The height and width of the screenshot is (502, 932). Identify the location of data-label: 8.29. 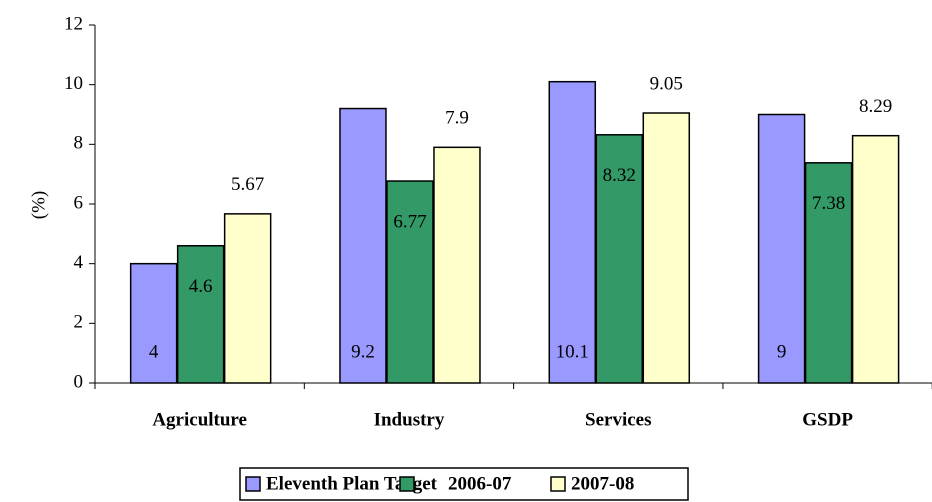
(875, 106).